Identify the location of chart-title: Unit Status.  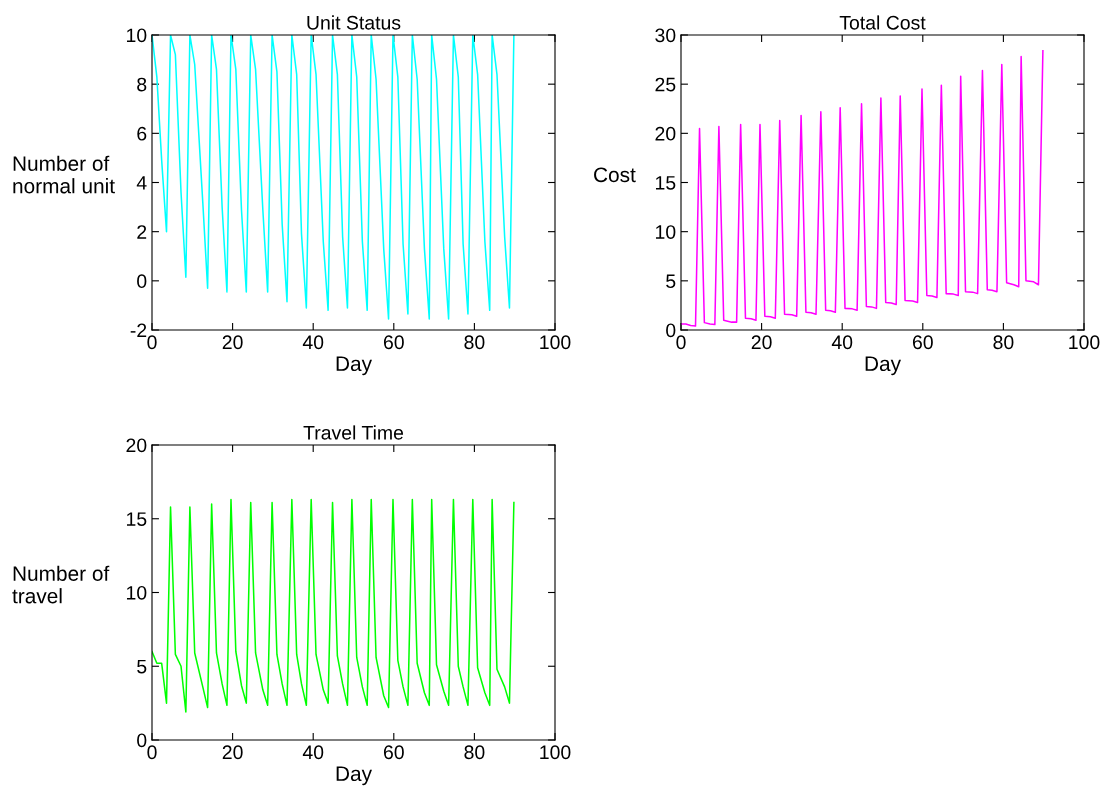
(354, 22).